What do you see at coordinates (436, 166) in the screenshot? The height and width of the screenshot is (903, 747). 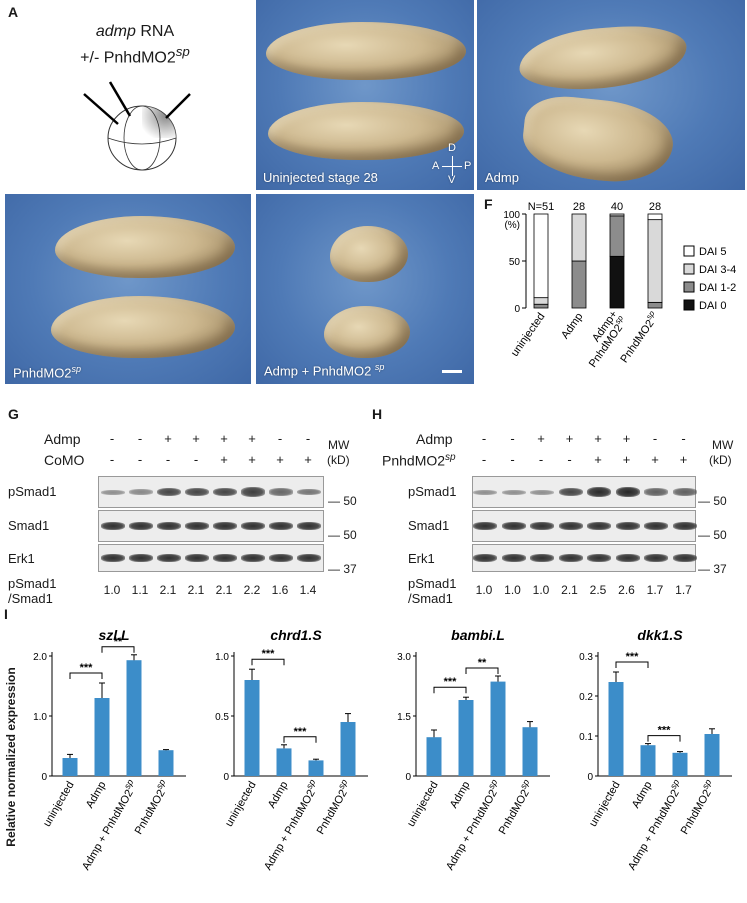 I see `axis-anterior: A` at bounding box center [436, 166].